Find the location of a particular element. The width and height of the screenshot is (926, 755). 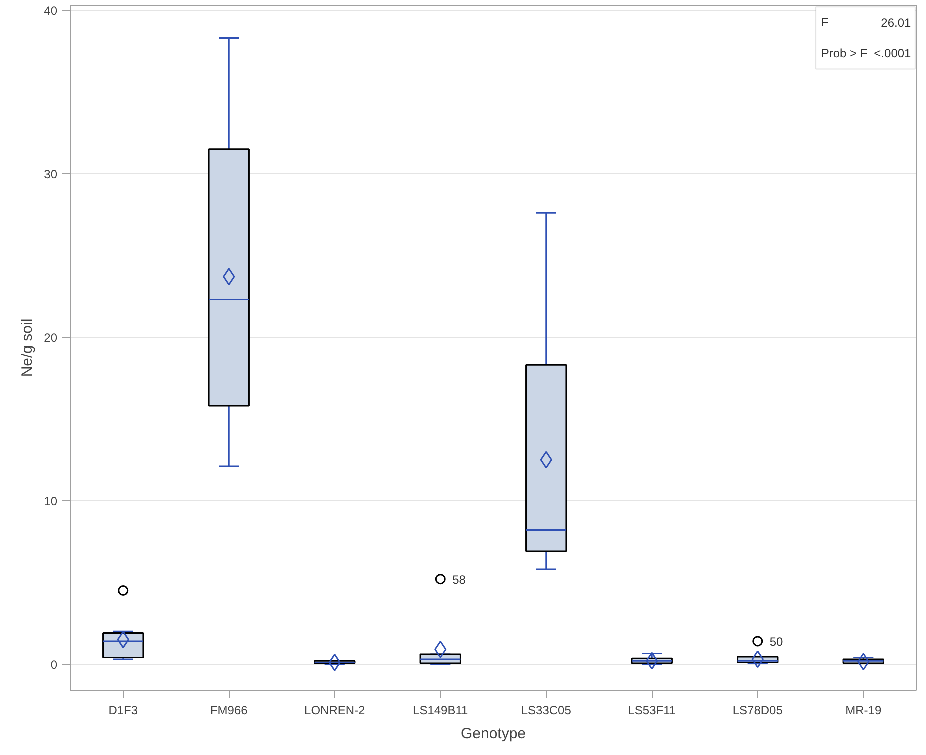

y-tick-label: 10 is located at coordinates (51, 501).